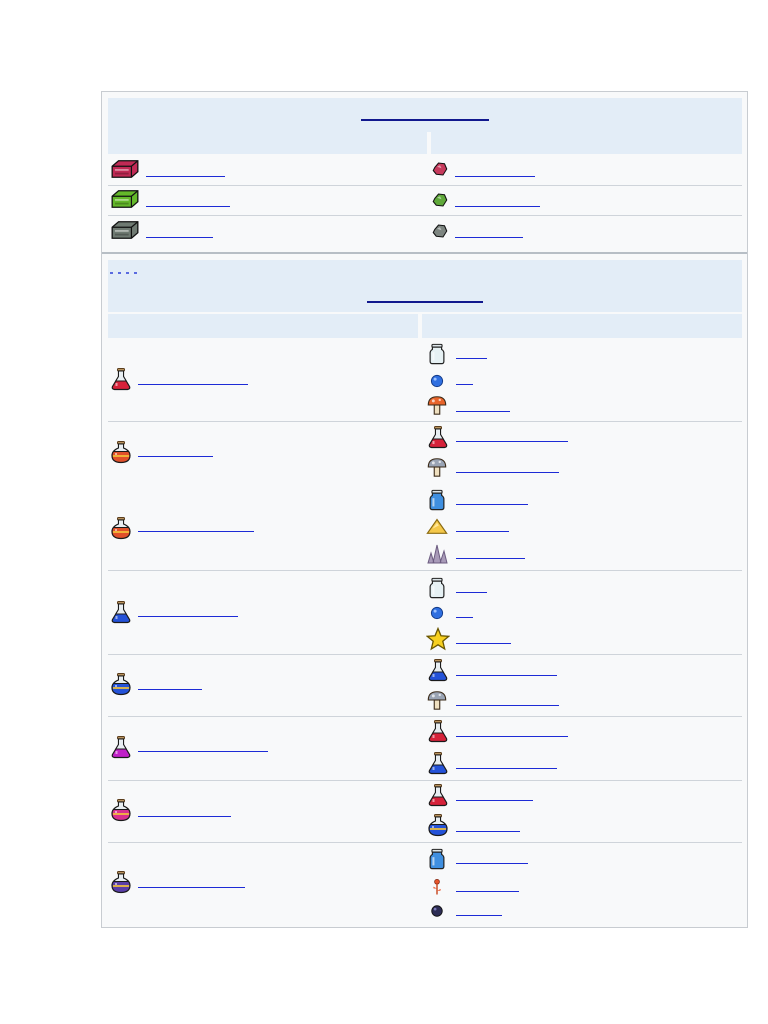 This screenshot has height=1024, width=768. What do you see at coordinates (267, 143) in the screenshot?
I see `top-table-column-header-left` at bounding box center [267, 143].